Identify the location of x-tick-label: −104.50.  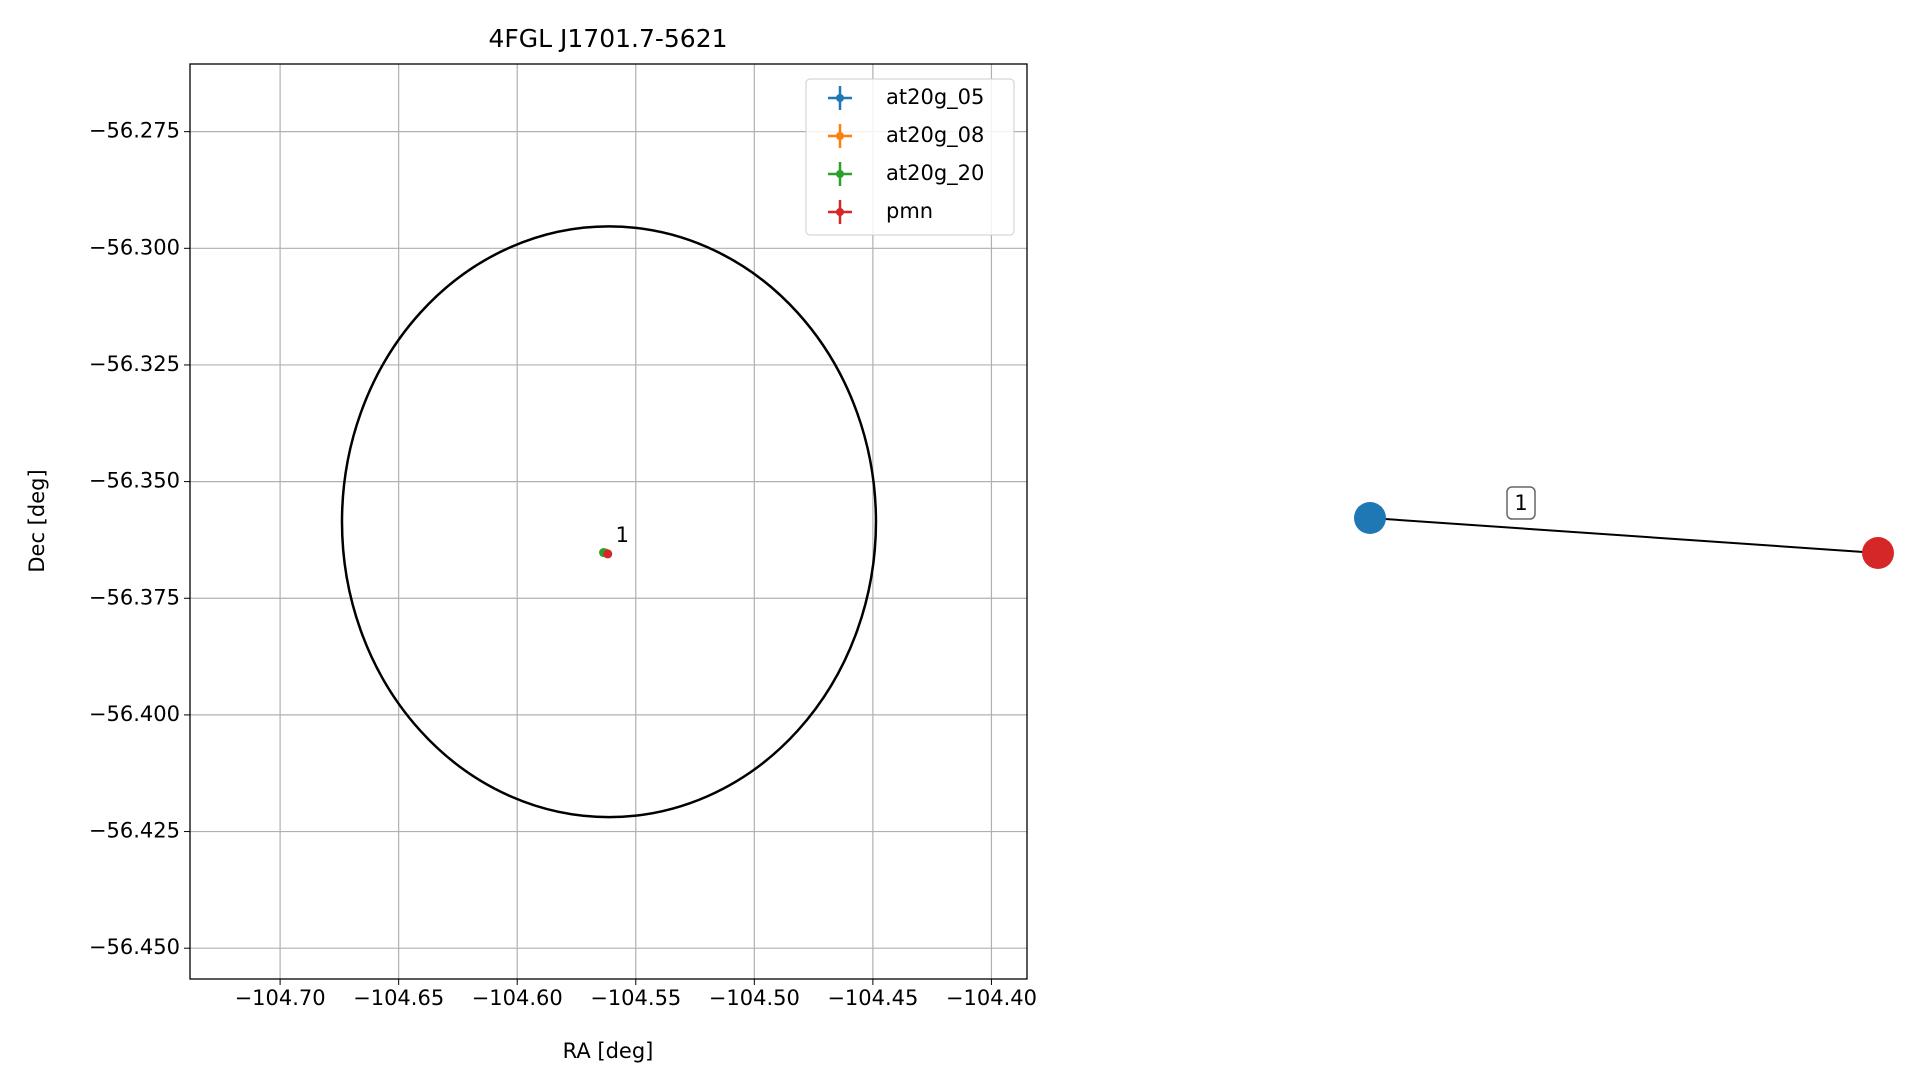
(754, 998).